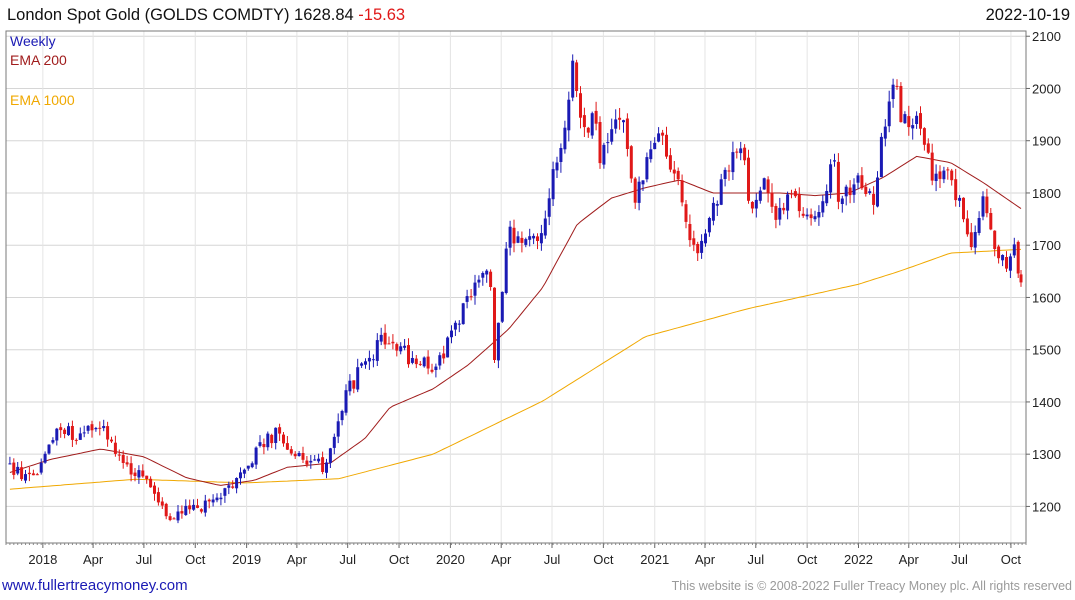  What do you see at coordinates (1046, 245) in the screenshot?
I see `y-tick-label: 1700` at bounding box center [1046, 245].